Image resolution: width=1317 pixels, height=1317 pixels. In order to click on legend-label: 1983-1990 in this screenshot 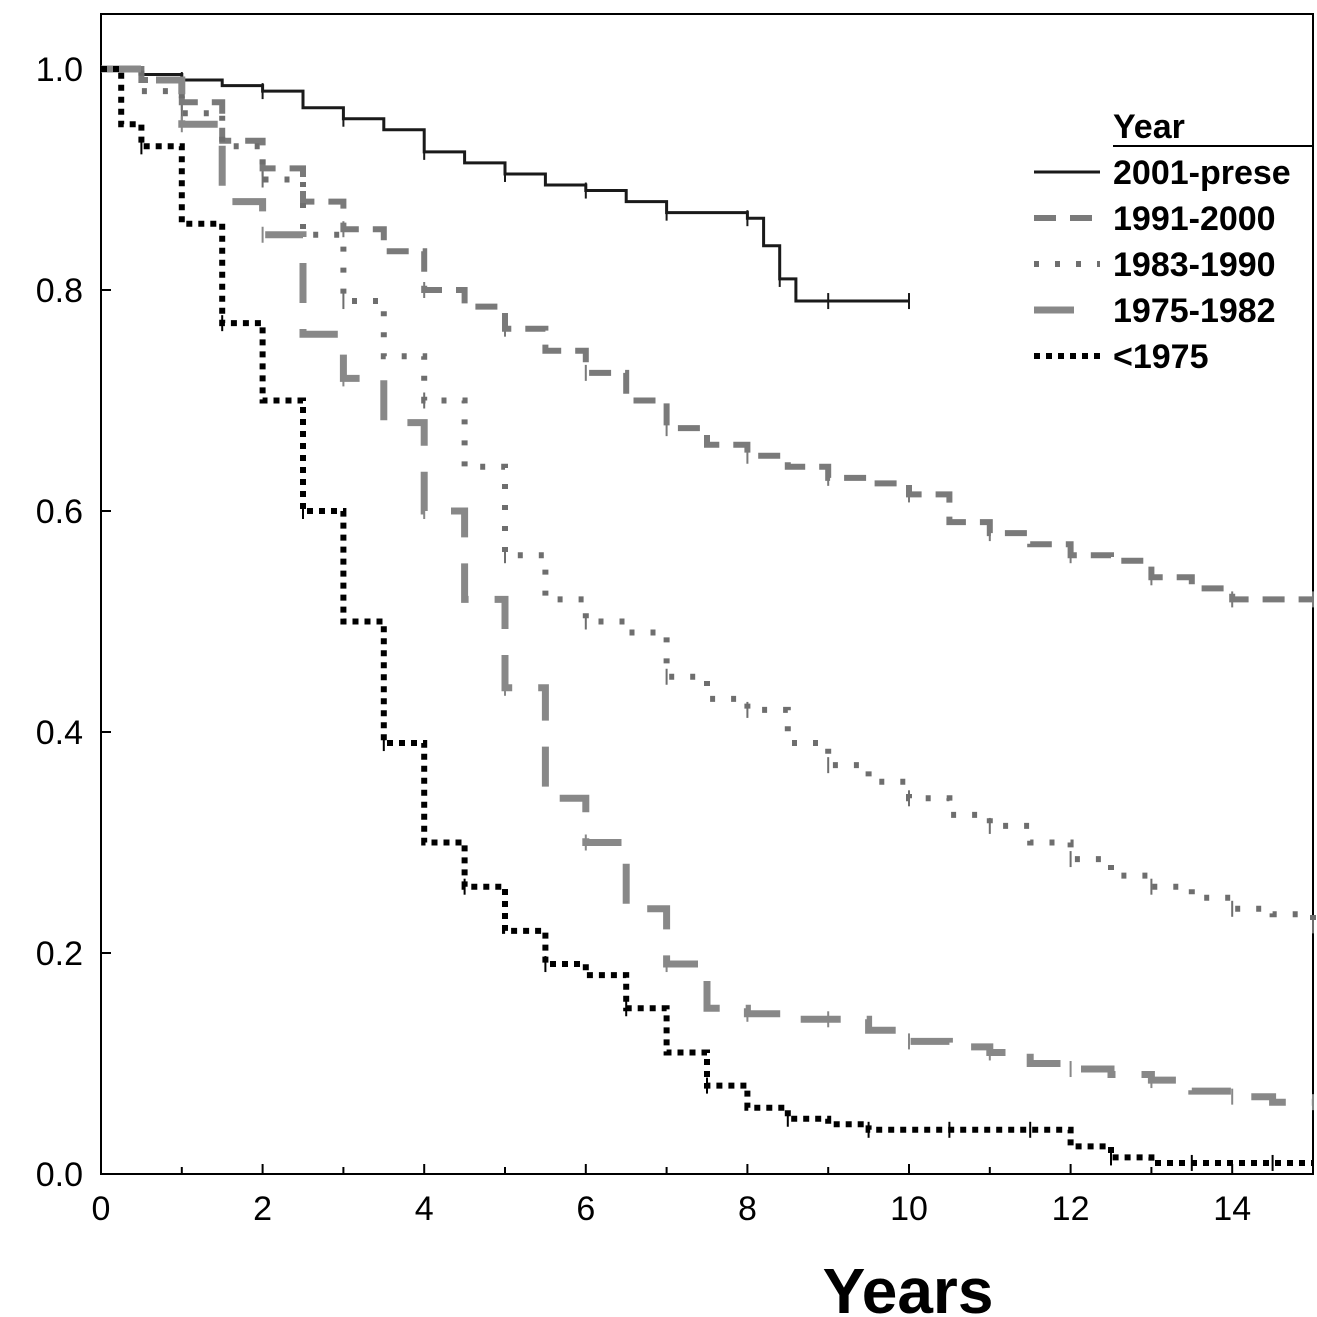, I will do `click(1194, 265)`.